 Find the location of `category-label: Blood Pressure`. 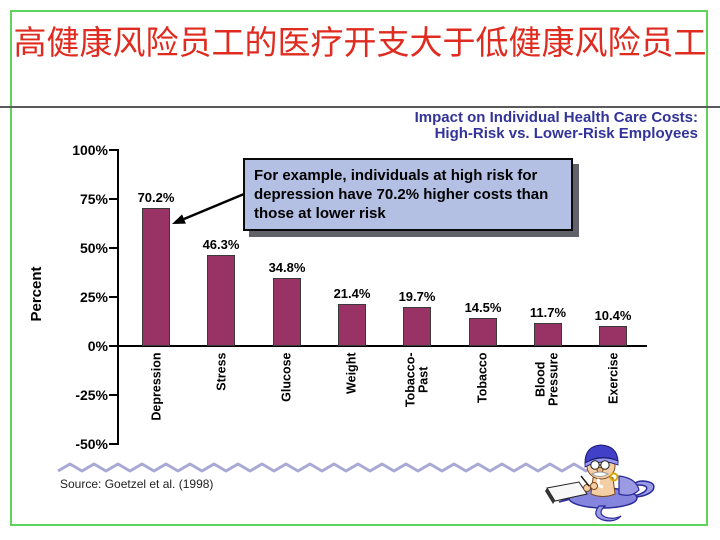

category-label: Blood Pressure is located at coordinates (548, 400).